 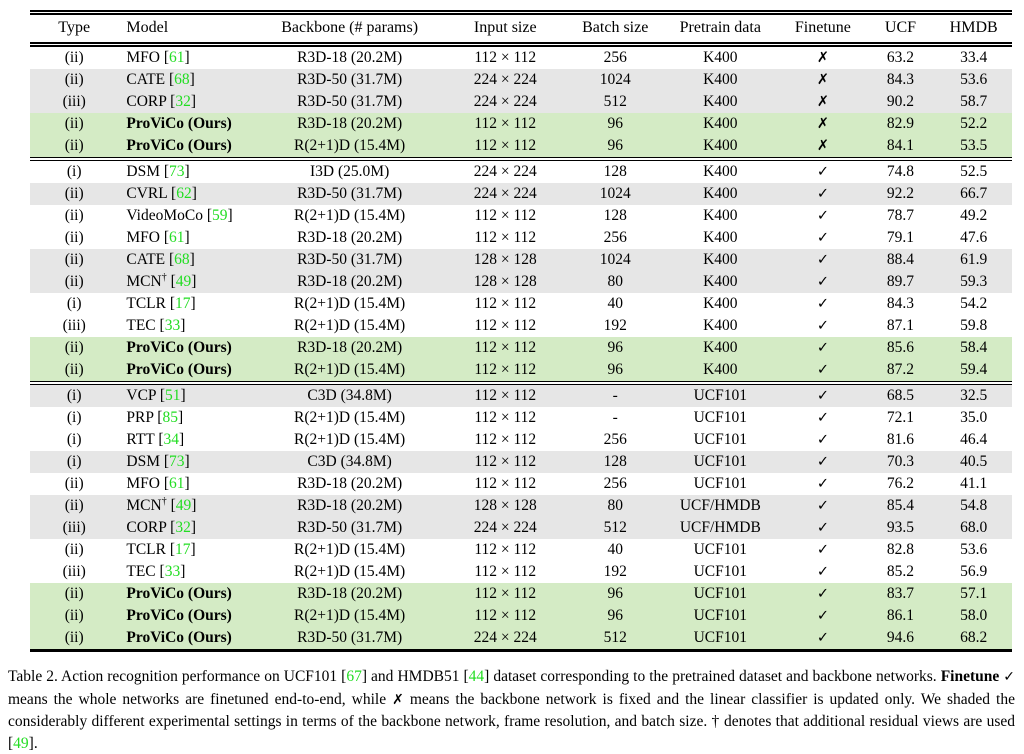 What do you see at coordinates (184, 193) in the screenshot?
I see `citation-link: 62` at bounding box center [184, 193].